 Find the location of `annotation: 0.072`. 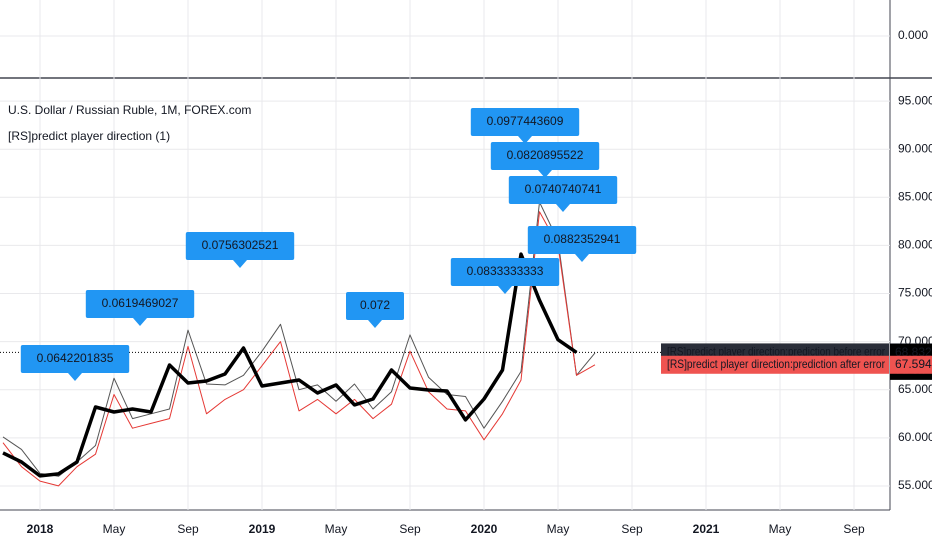

annotation: 0.072 is located at coordinates (375, 310).